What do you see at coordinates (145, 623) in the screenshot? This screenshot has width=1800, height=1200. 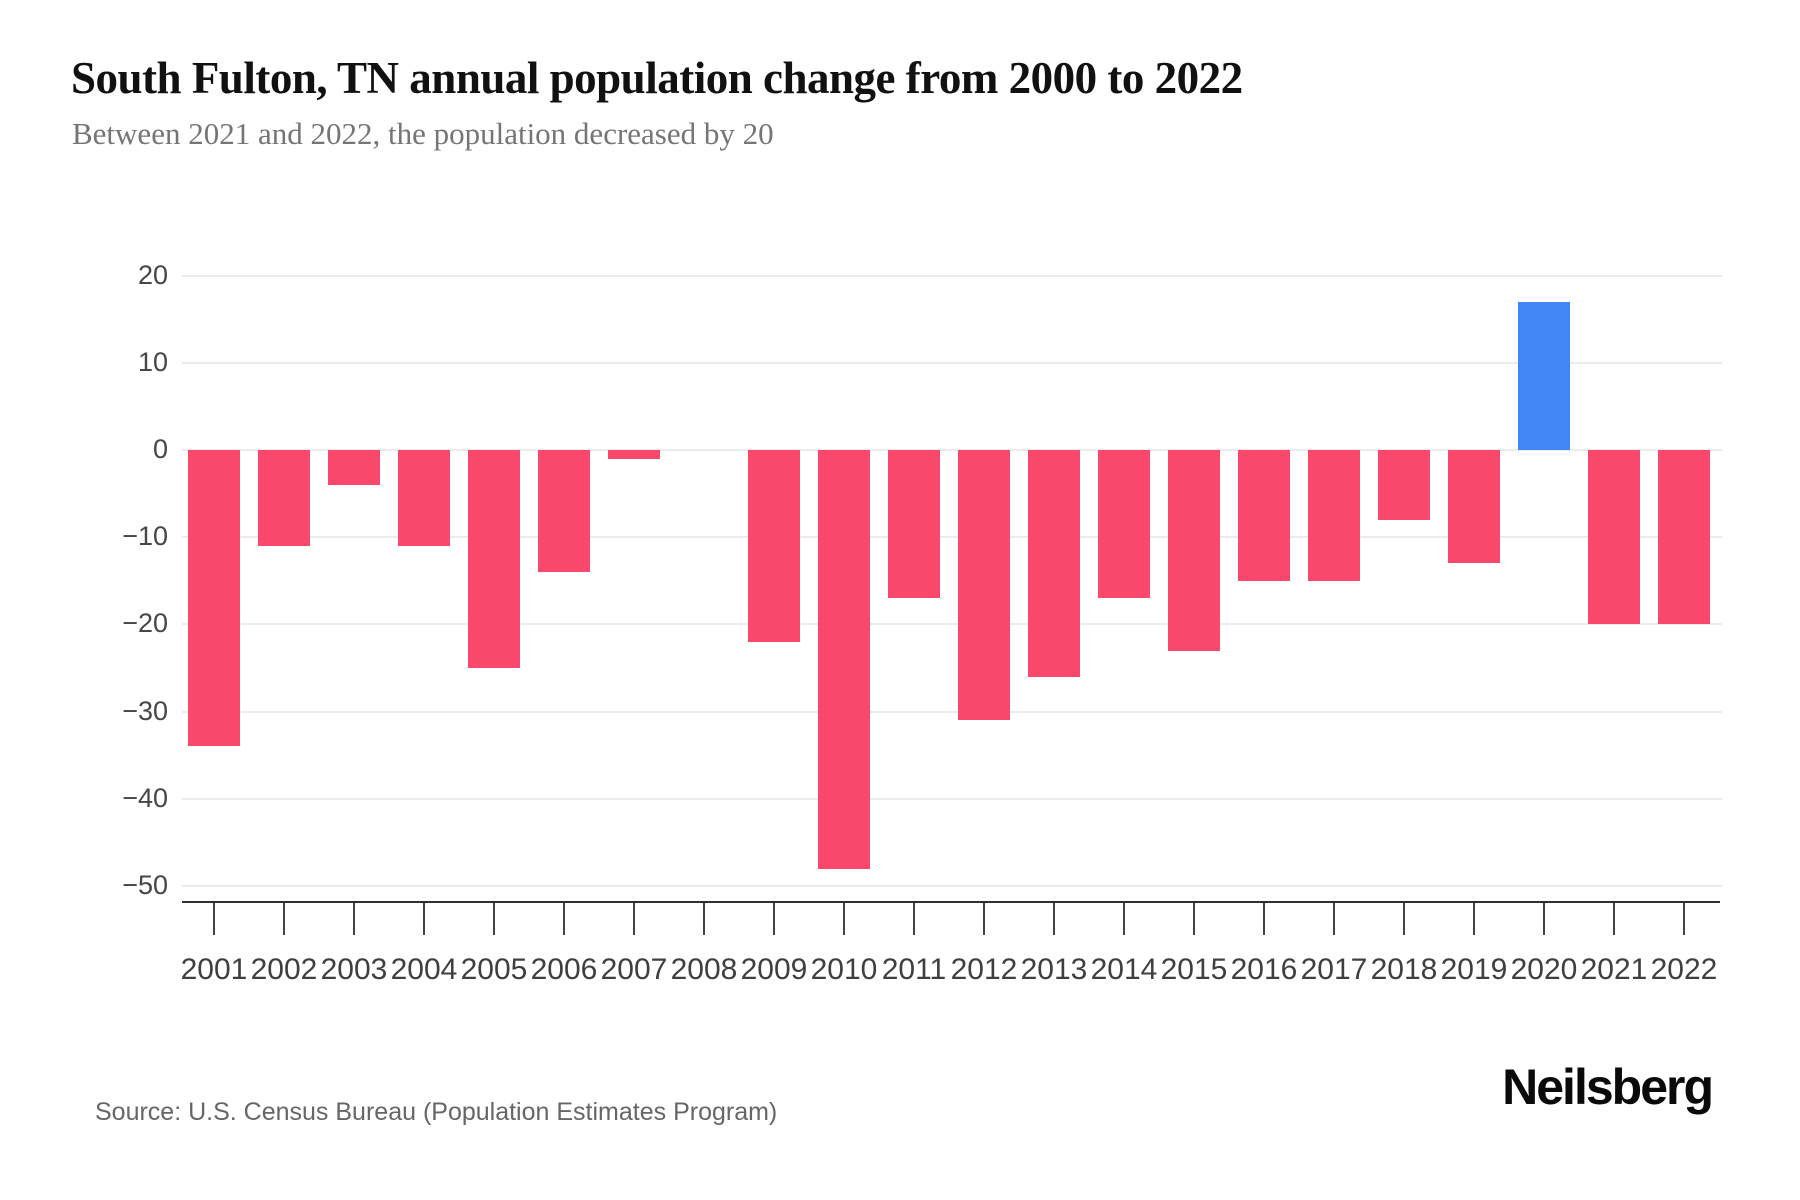 I see `y-tick-label--20: −20` at bounding box center [145, 623].